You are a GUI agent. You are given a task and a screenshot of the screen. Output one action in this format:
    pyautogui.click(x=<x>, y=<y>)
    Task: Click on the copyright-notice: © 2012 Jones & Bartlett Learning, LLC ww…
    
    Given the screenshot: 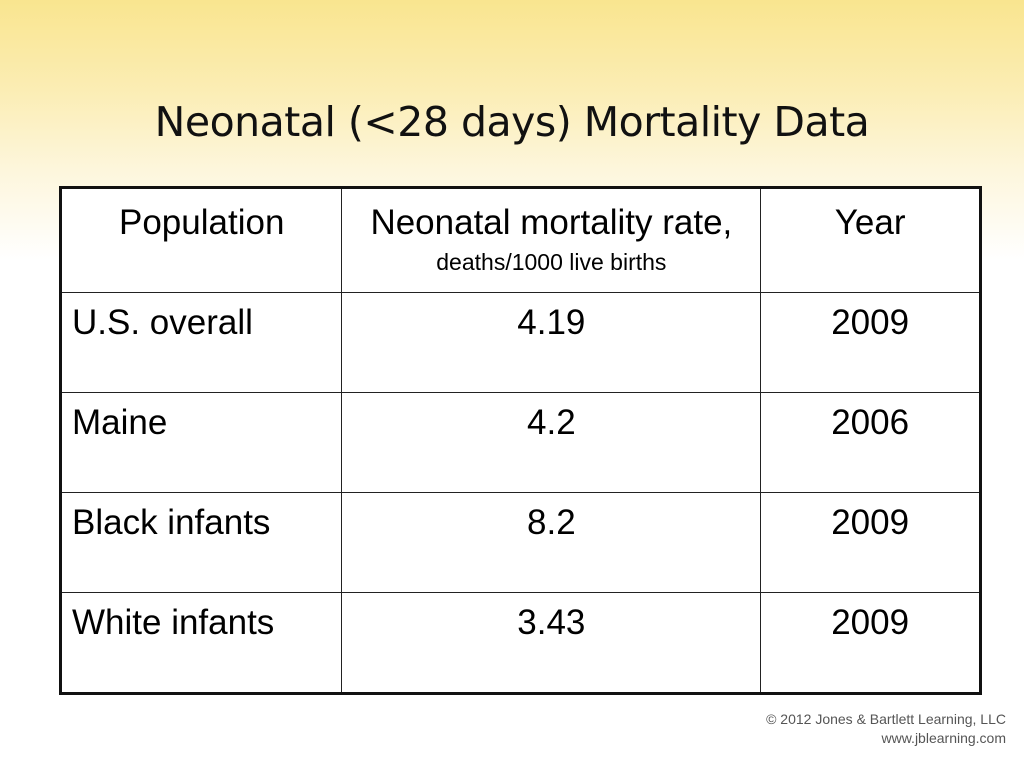 What is the action you would take?
    pyautogui.click(x=886, y=729)
    